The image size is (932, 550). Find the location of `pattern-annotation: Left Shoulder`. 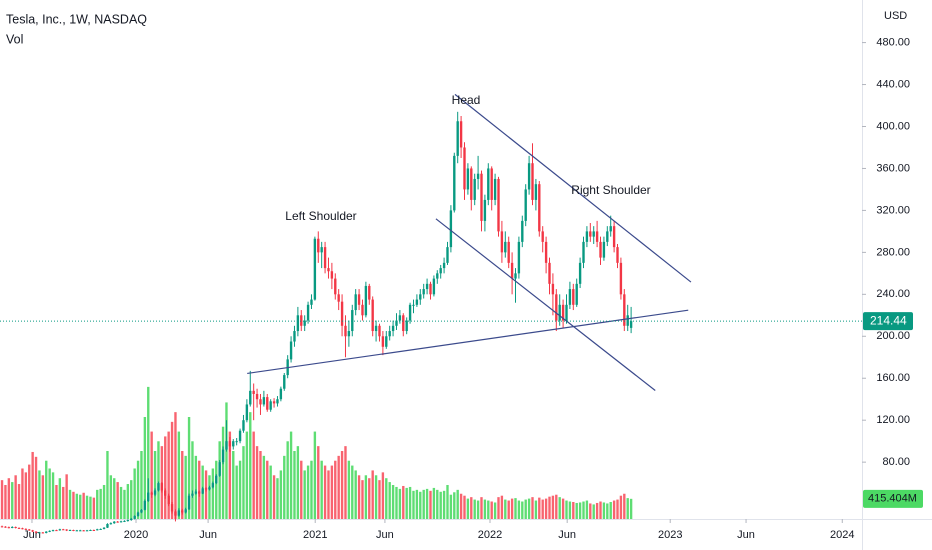

pattern-annotation: Left Shoulder is located at coordinates (320, 216).